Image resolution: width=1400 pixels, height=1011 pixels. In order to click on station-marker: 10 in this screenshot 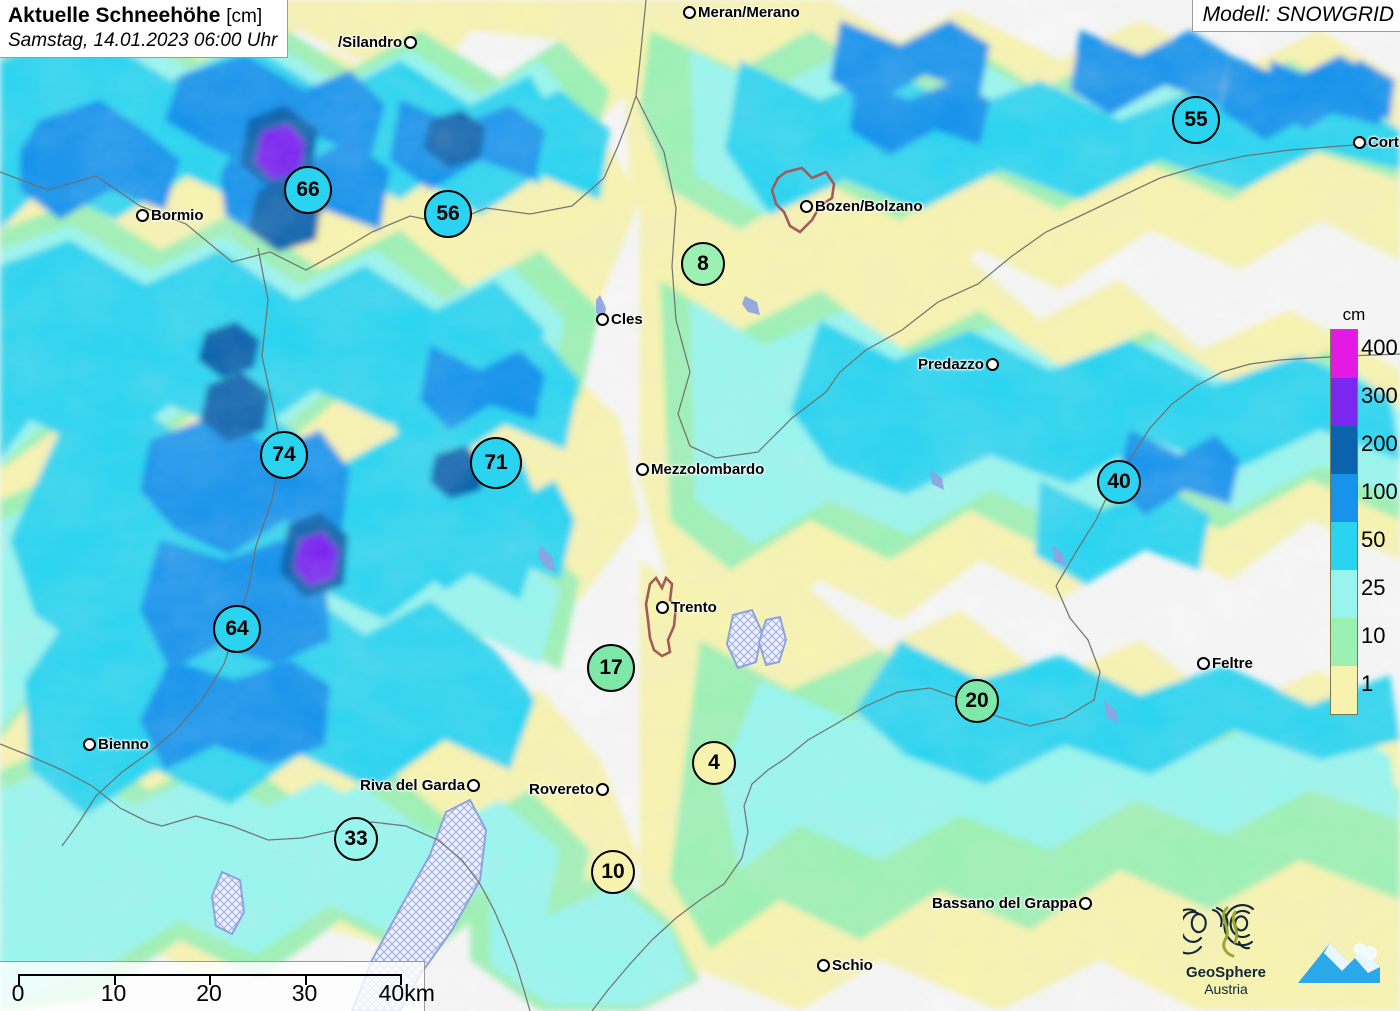, I will do `click(613, 872)`.